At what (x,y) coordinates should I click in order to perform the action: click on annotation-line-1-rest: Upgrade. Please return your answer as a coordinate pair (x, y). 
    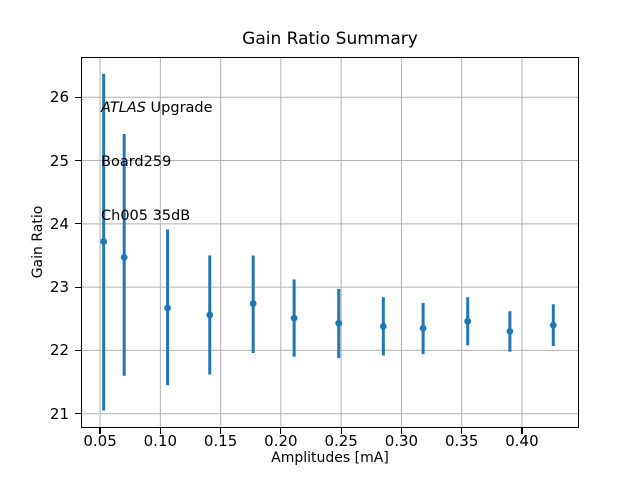
    Looking at the image, I should click on (179, 108).